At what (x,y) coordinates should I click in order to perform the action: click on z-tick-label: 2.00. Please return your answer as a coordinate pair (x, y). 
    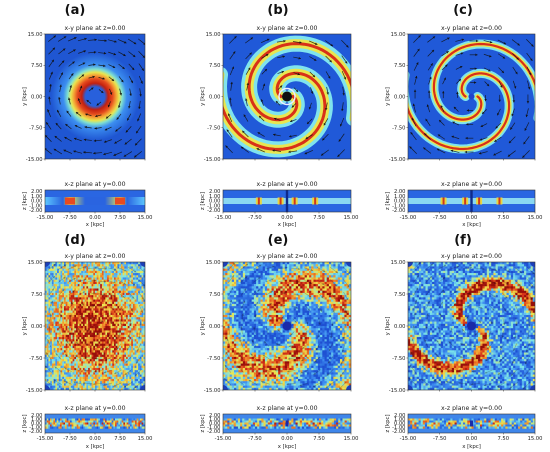
    Looking at the image, I should click on (400, 192).